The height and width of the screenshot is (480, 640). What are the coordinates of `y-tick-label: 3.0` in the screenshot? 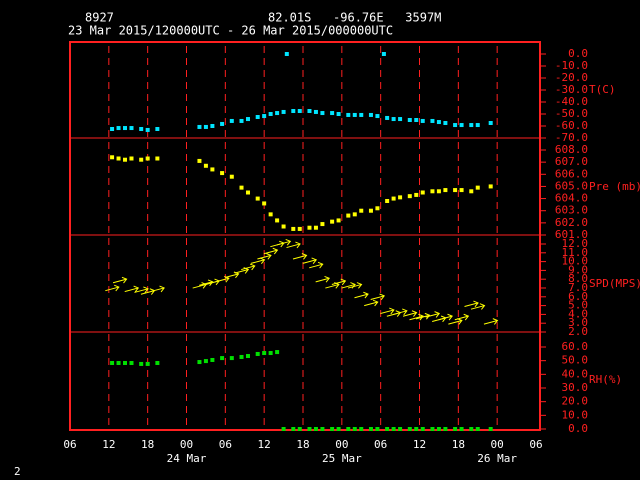 It's located at (578, 322).